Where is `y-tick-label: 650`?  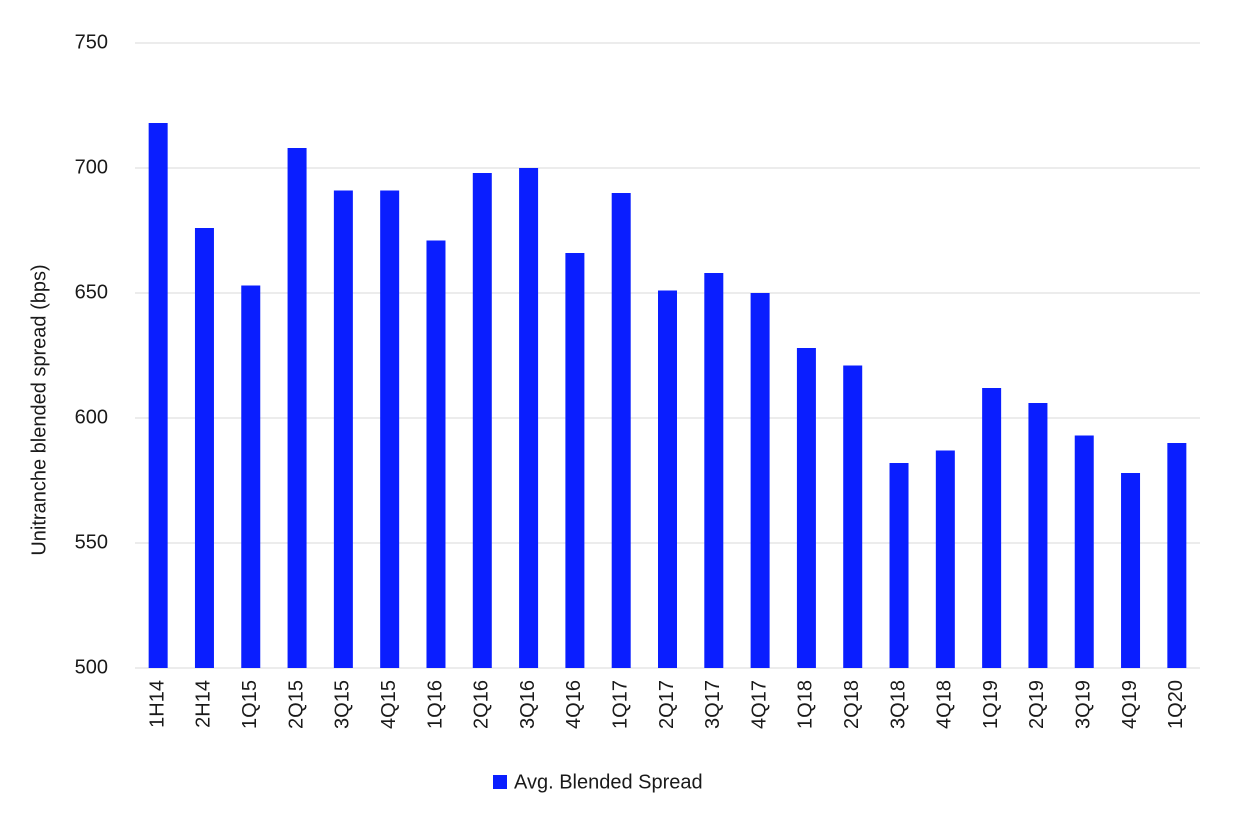
y-tick-label: 650 is located at coordinates (91, 292).